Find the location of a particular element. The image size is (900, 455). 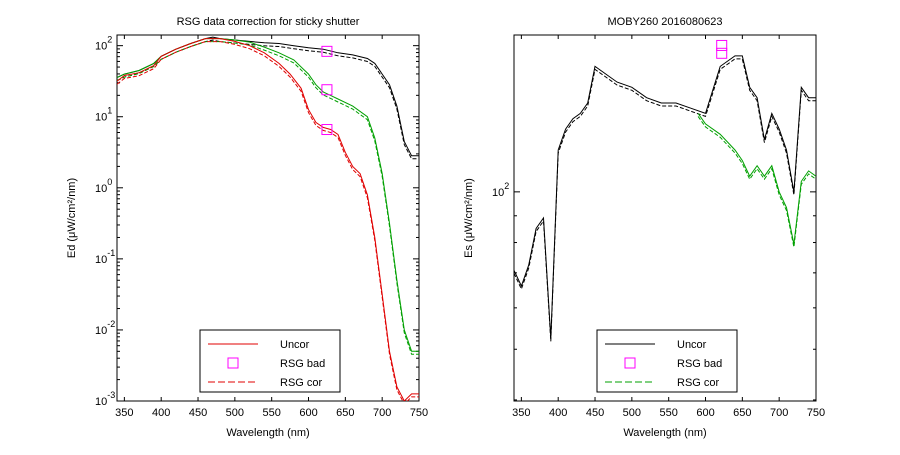

chart-1-x-tick-label-0: 350 is located at coordinates (521, 413).